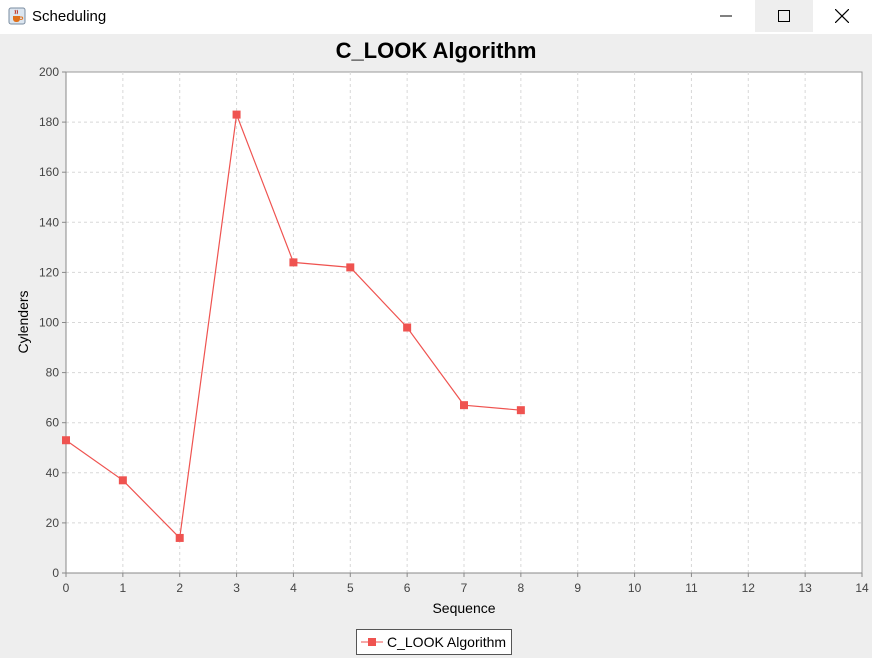 The image size is (872, 658). I want to click on y-tick-label: 60, so click(53, 423).